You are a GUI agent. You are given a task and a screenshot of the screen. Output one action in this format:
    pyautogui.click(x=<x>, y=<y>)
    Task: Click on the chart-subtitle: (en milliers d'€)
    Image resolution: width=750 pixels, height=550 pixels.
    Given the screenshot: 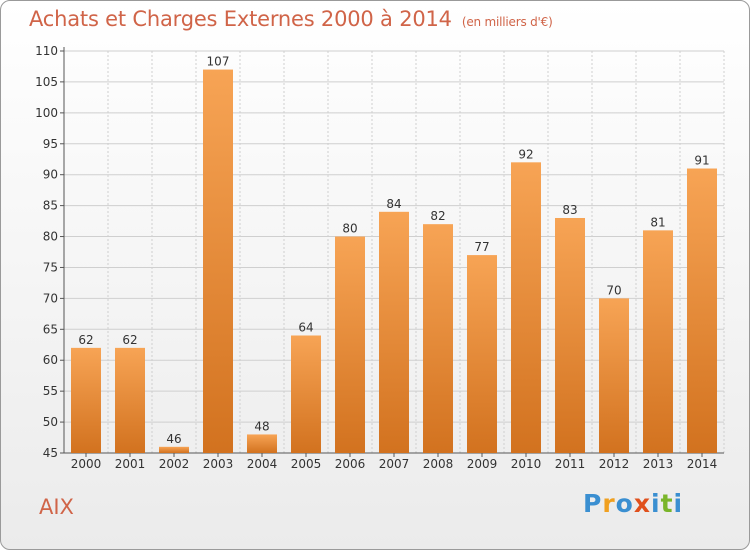 What is the action you would take?
    pyautogui.click(x=507, y=22)
    